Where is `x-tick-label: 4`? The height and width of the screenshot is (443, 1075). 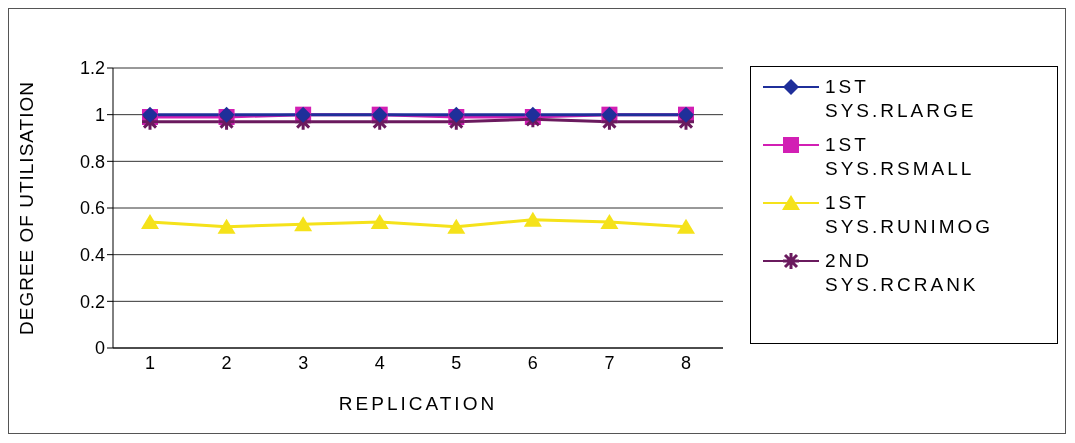
x-tick-label: 4 is located at coordinates (379, 362).